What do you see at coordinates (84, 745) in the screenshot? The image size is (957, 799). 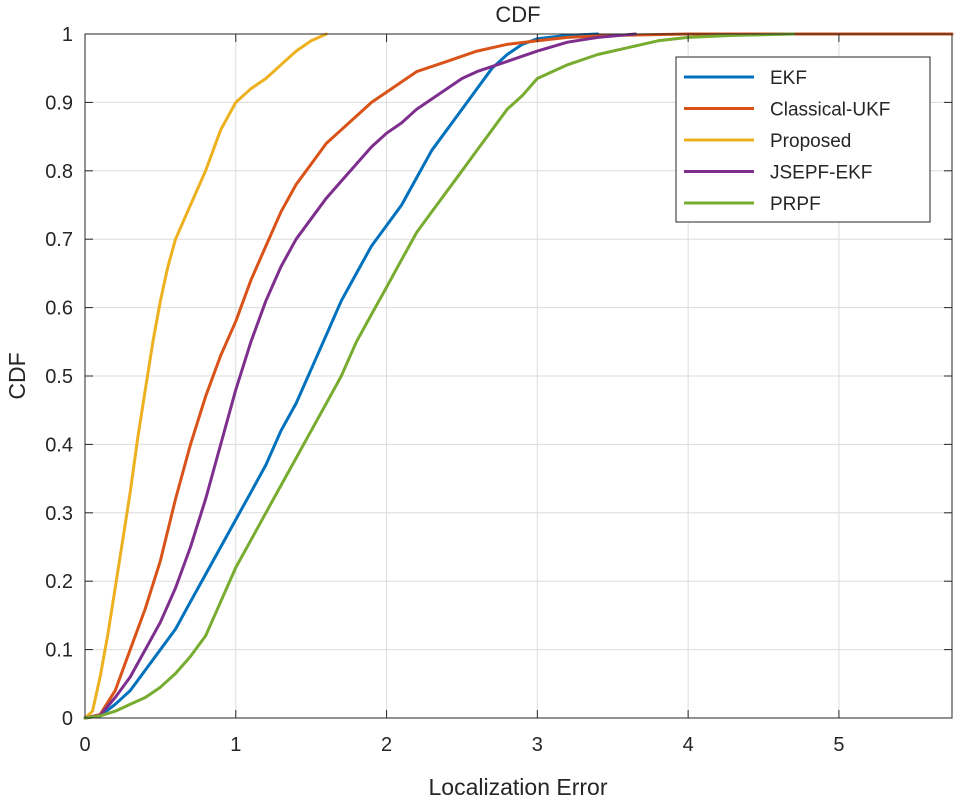 I see `x-tick-label: 0` at bounding box center [84, 745].